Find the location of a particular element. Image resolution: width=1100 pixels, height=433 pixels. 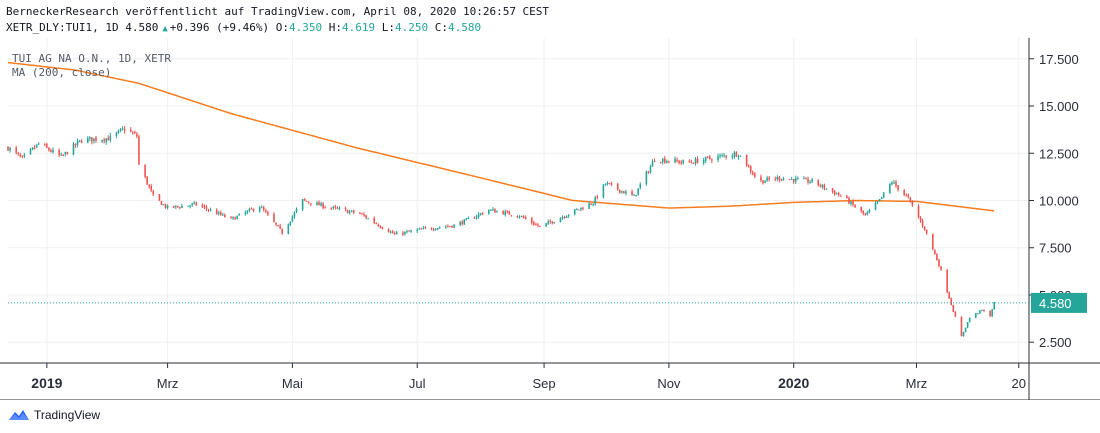

triangle-up-icon: ▲ is located at coordinates (165, 29).